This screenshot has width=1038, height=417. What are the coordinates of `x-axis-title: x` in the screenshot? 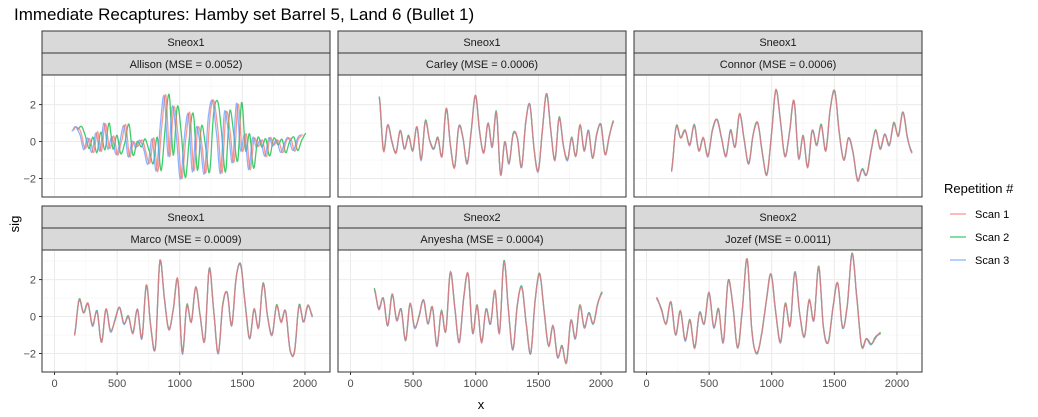 It's located at (481, 404).